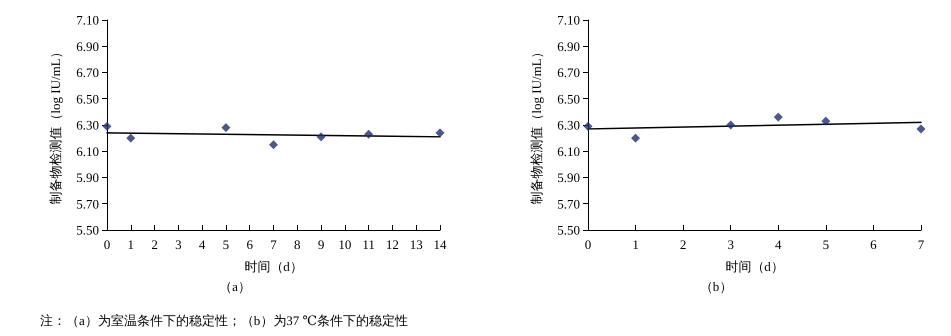  What do you see at coordinates (716, 286) in the screenshot?
I see `text: （b）` at bounding box center [716, 286].